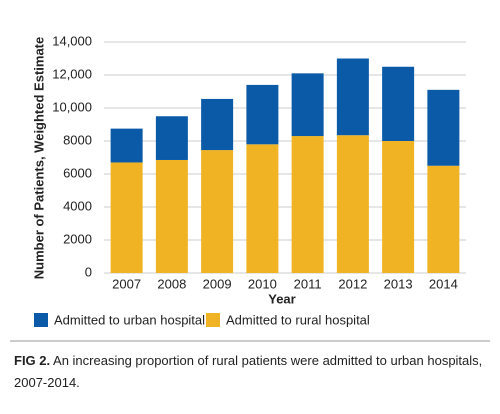  Describe the element at coordinates (217, 283) in the screenshot. I see `x-tick-label: 2009` at that location.